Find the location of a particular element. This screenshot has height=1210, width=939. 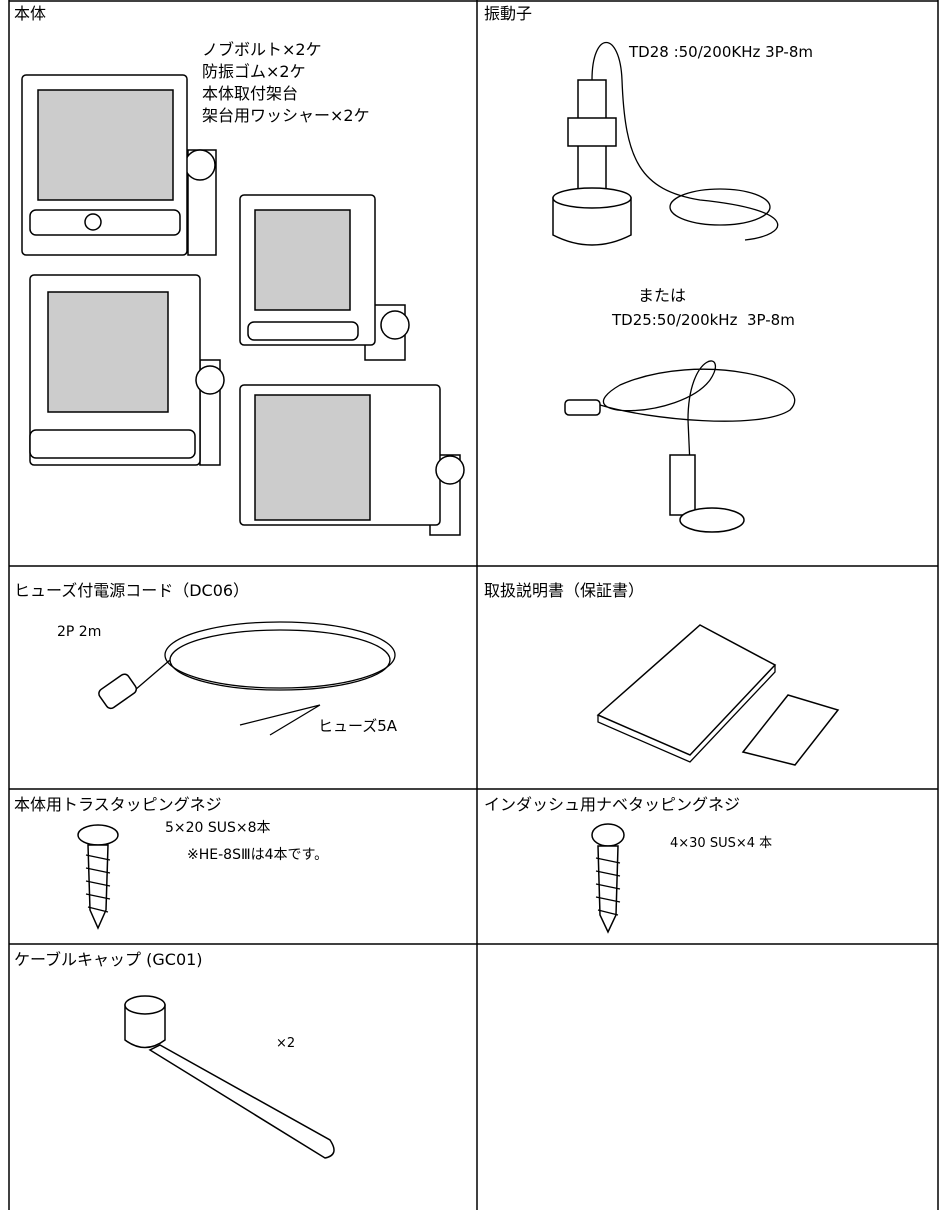

cell-note: ×2 is located at coordinates (286, 1043).